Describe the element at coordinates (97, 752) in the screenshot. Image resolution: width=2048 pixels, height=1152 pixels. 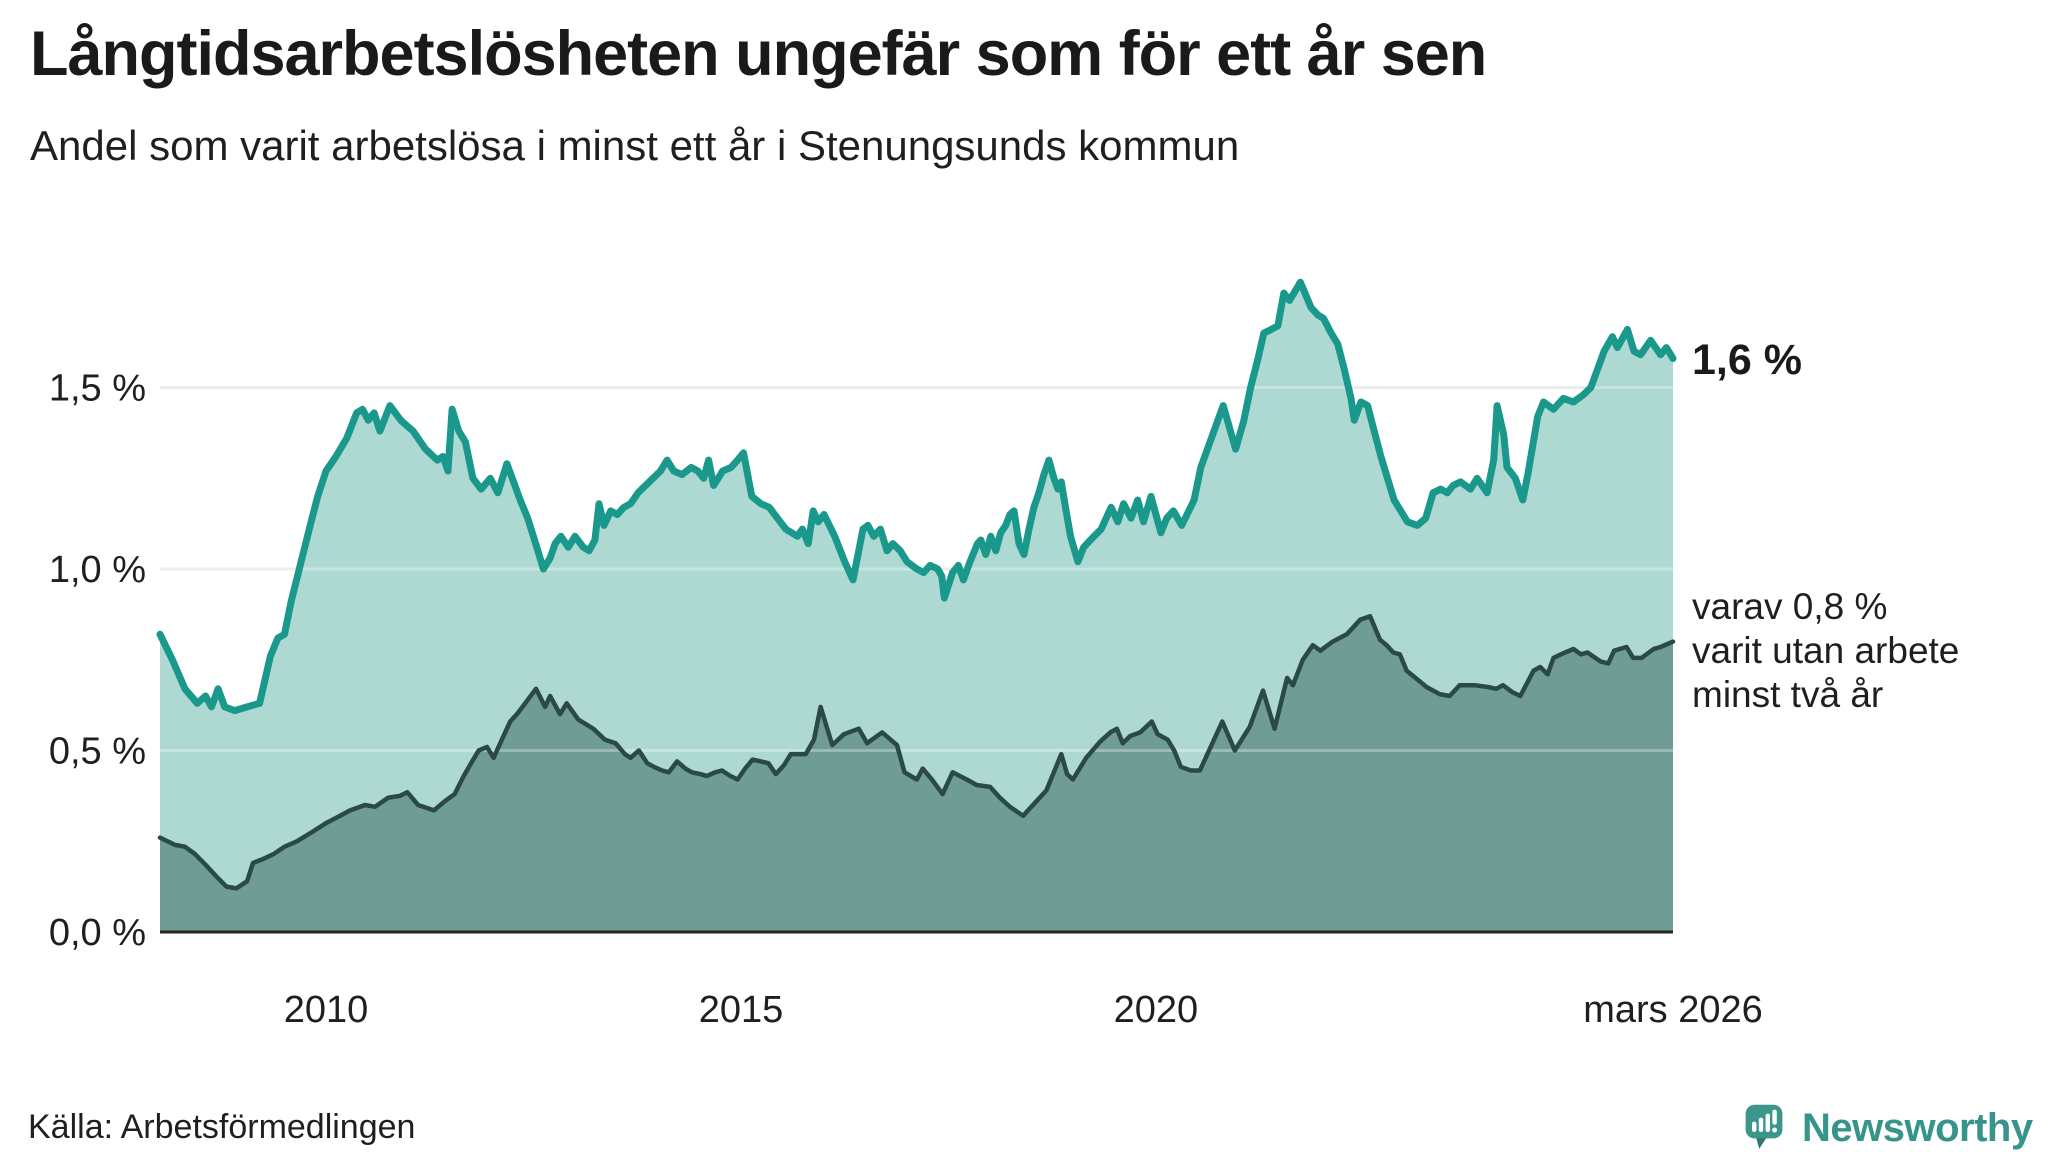
I see `y-tick-label: 0,5 %` at that location.